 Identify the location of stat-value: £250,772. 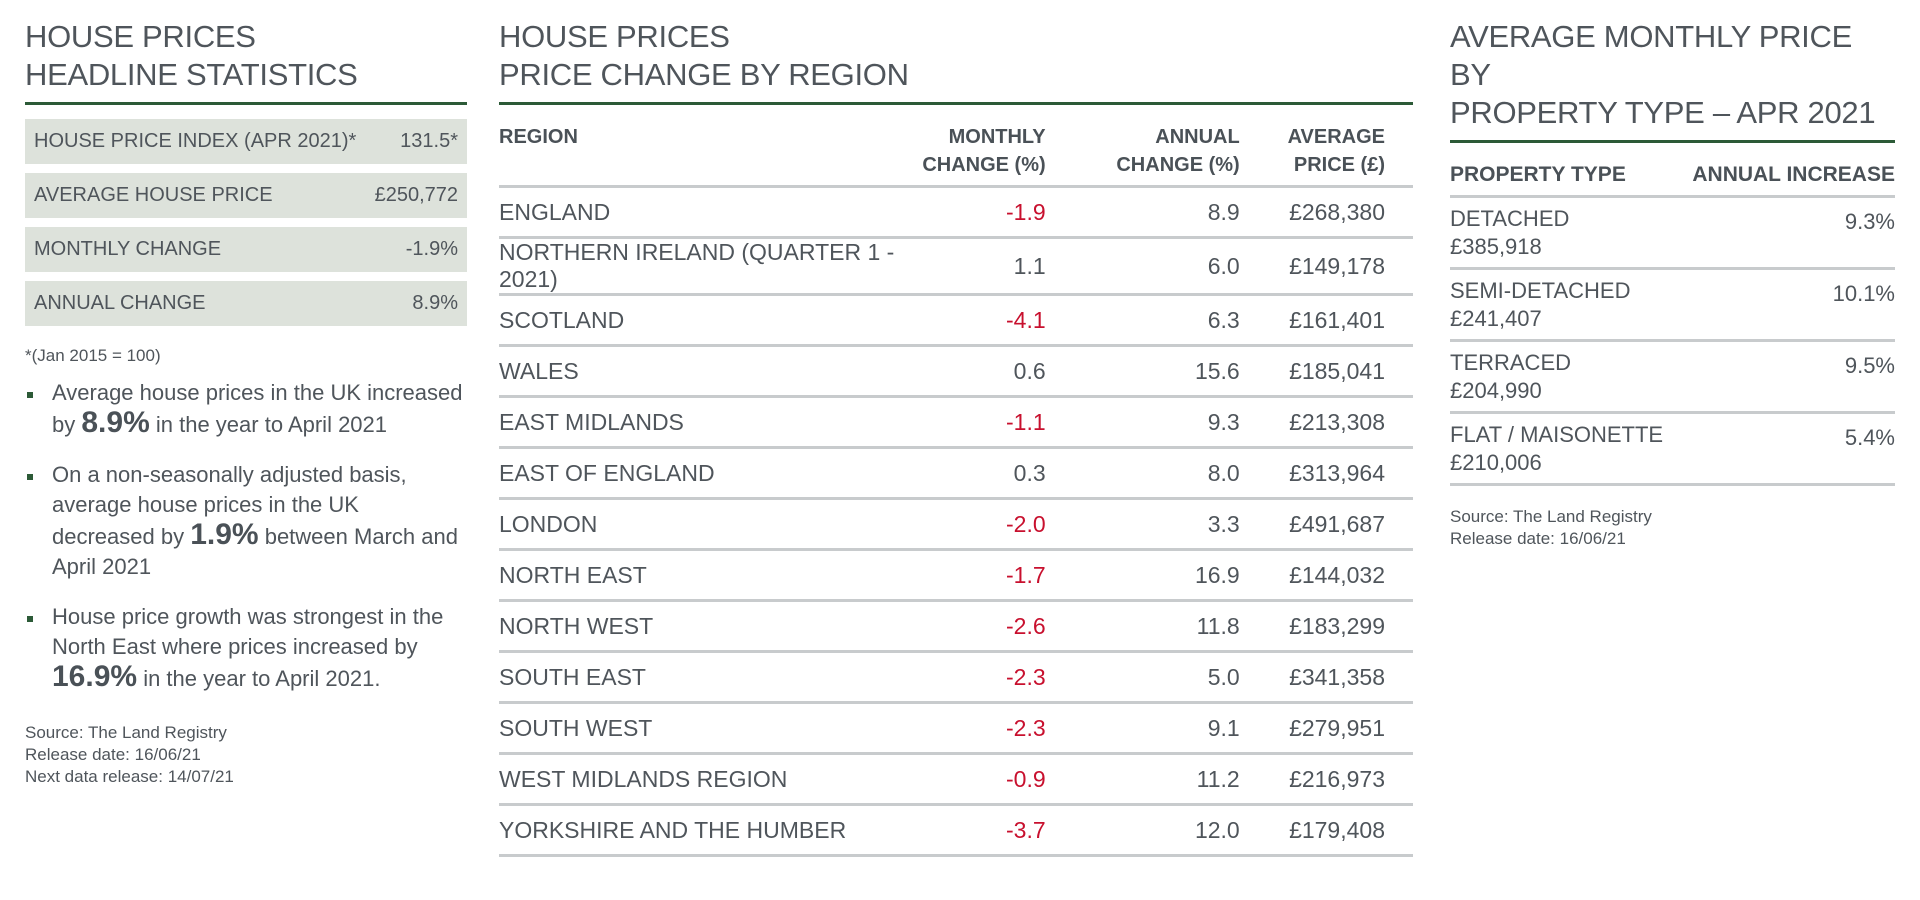
(416, 195).